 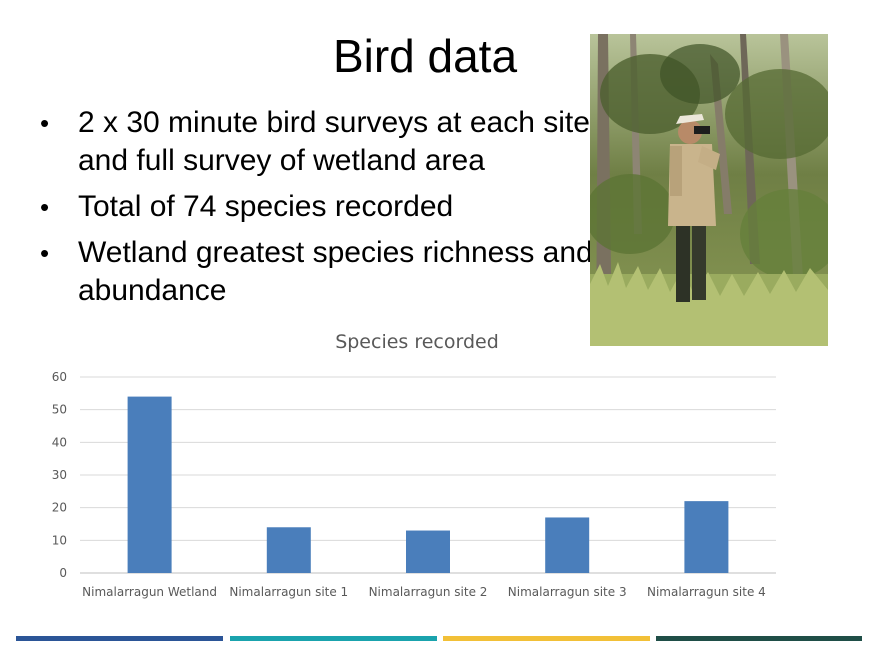 I want to click on photo-illustration, so click(x=709, y=190).